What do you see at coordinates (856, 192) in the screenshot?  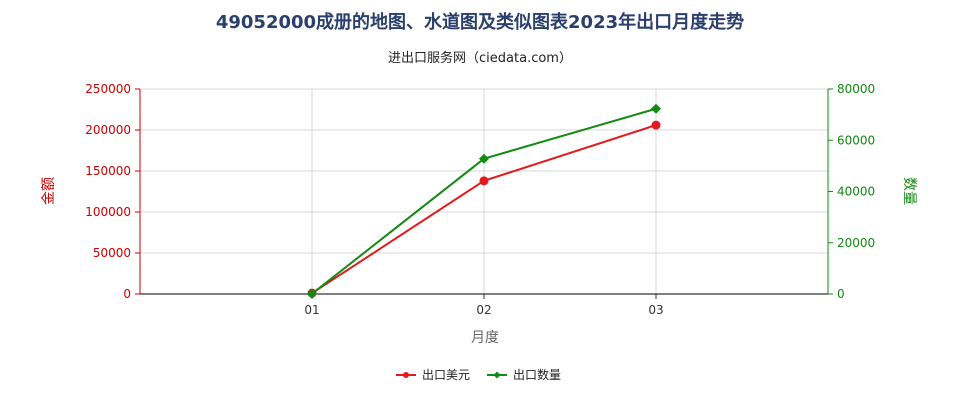 I see `y-right-tick-label: 40000` at bounding box center [856, 192].